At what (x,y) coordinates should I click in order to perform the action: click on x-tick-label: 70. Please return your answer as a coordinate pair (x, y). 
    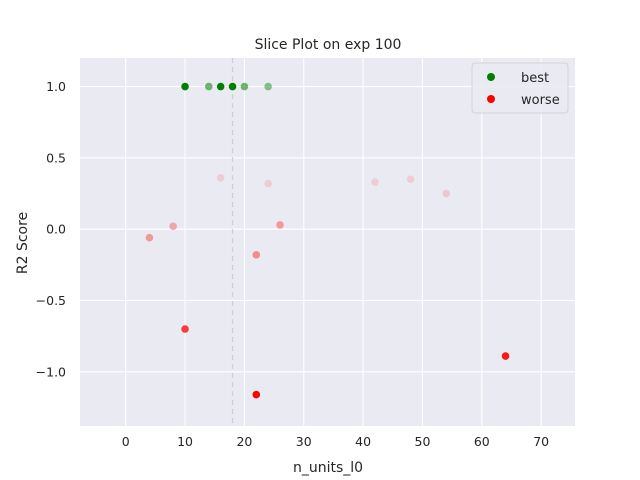
    Looking at the image, I should click on (541, 441).